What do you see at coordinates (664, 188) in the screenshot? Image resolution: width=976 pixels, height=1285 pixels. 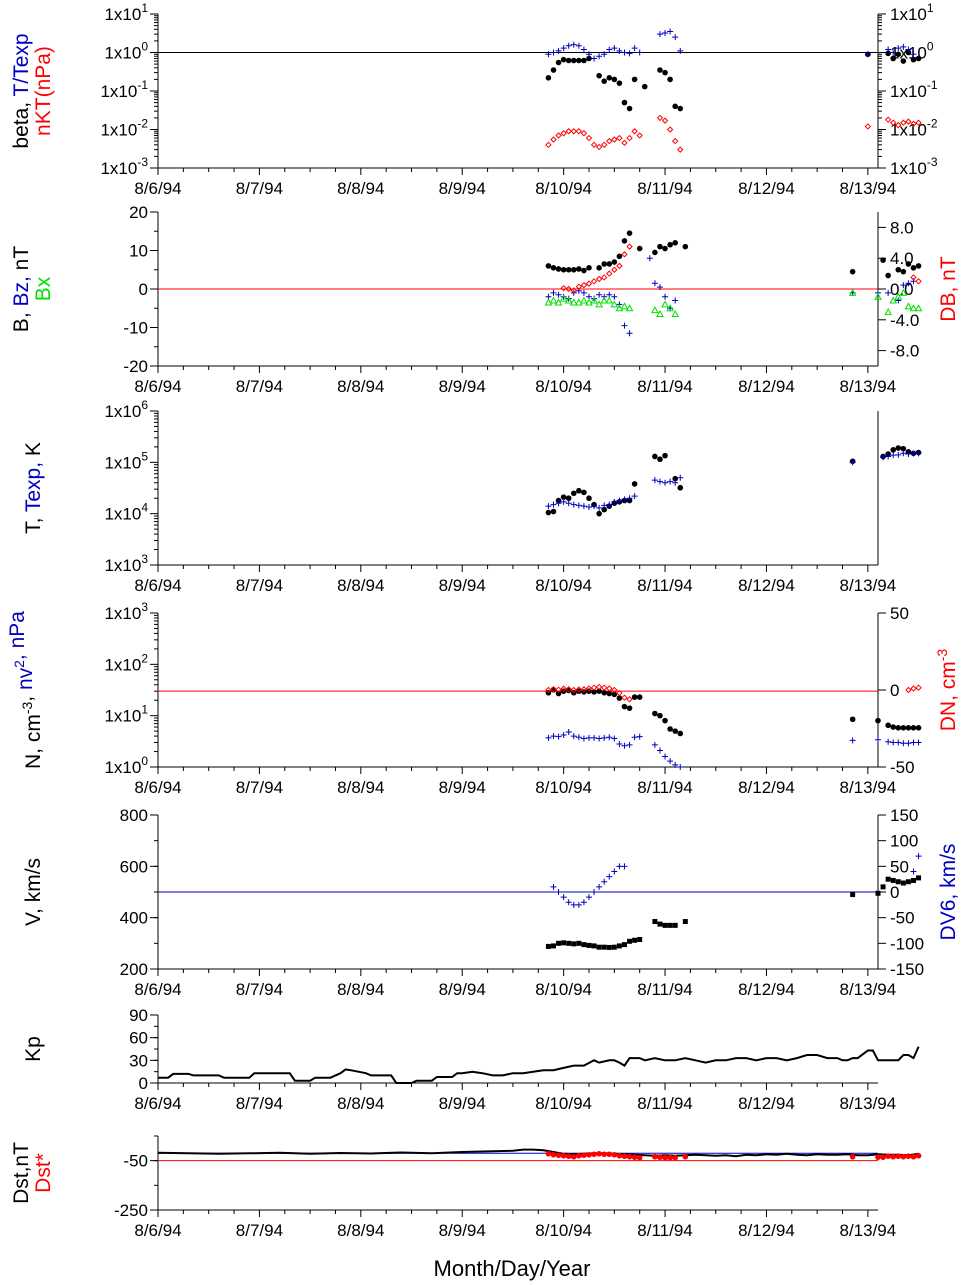 I see `x-tick-label: 8/11/94` at bounding box center [664, 188].